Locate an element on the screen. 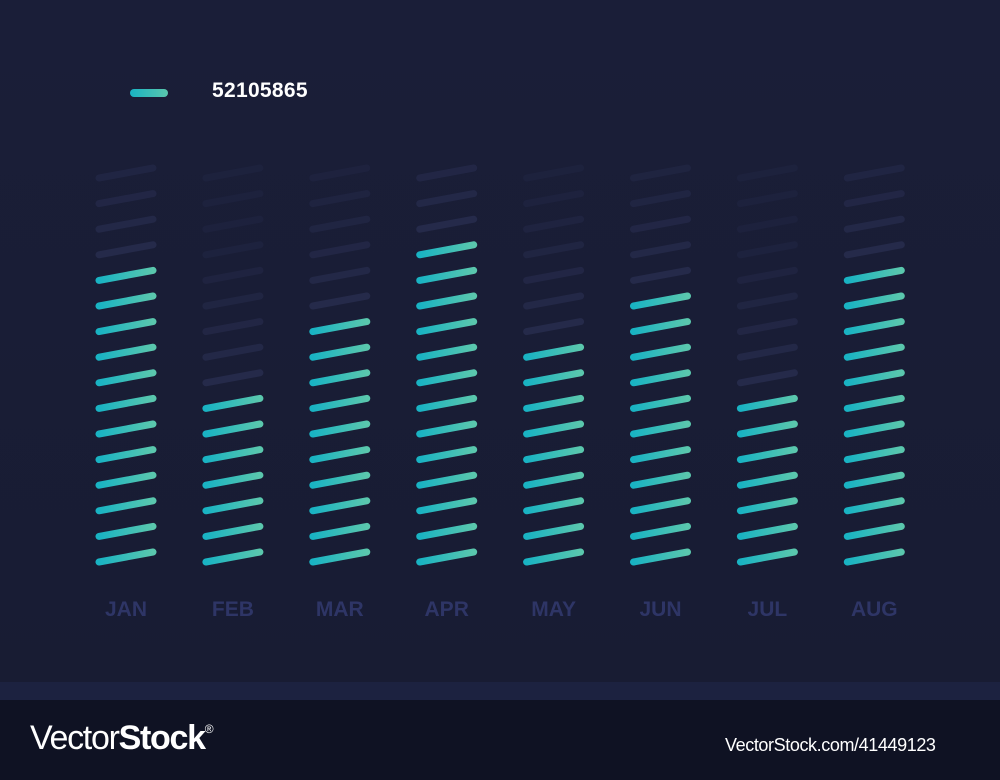 The width and height of the screenshot is (1000, 780). bar-may is located at coordinates (554, 365).